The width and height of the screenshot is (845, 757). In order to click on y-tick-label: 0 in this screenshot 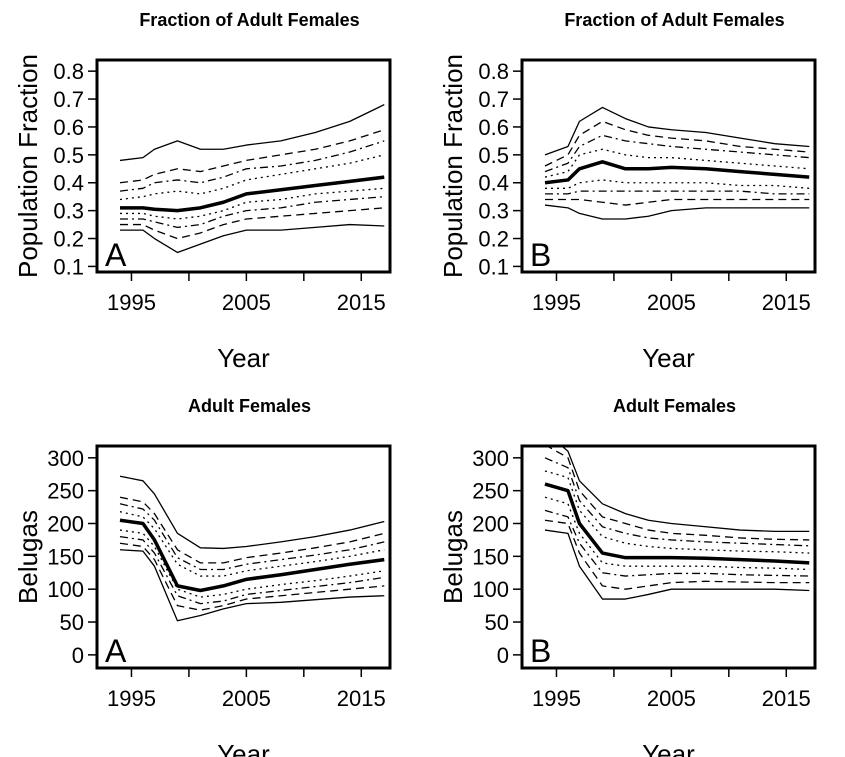, I will do `click(78, 655)`.